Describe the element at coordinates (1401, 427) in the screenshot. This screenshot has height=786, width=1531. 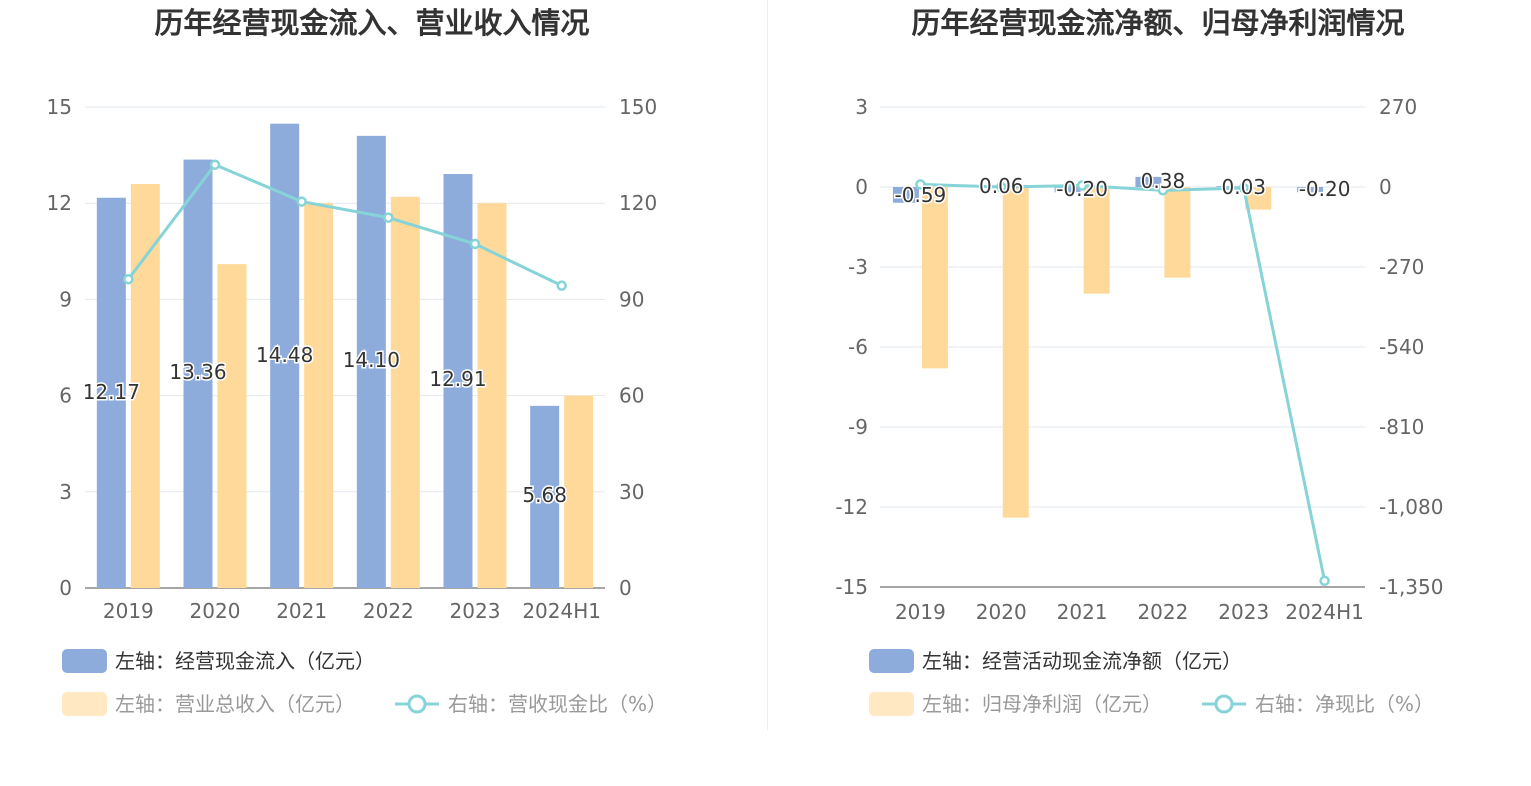
I see `right-axis-tick-label: -810` at that location.